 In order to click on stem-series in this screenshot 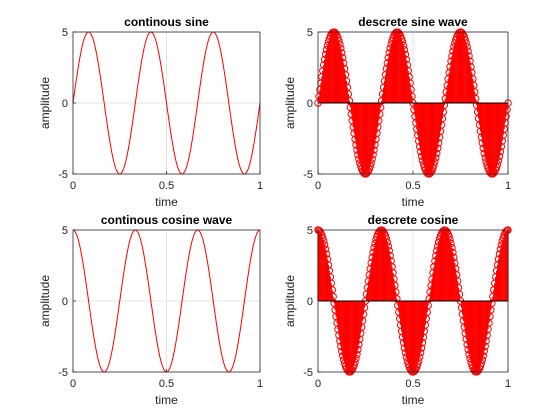, I will do `click(413, 103)`.